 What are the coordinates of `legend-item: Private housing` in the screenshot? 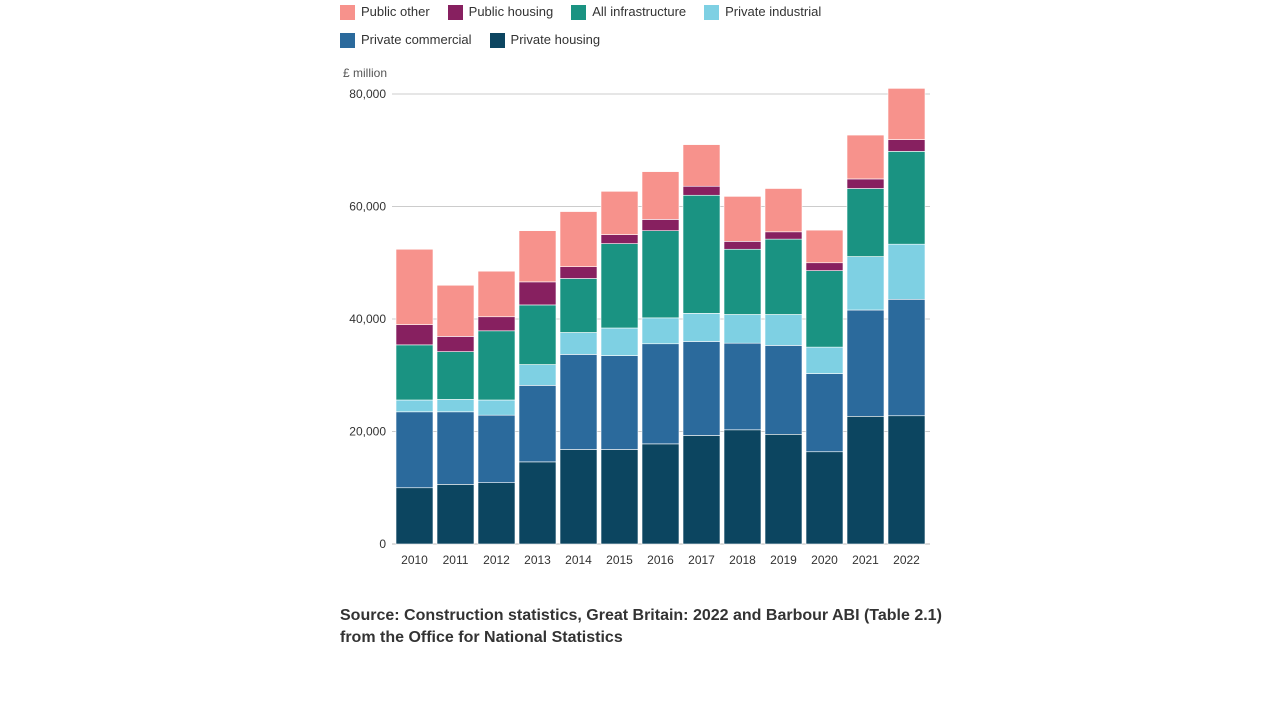 It's located at (545, 40).